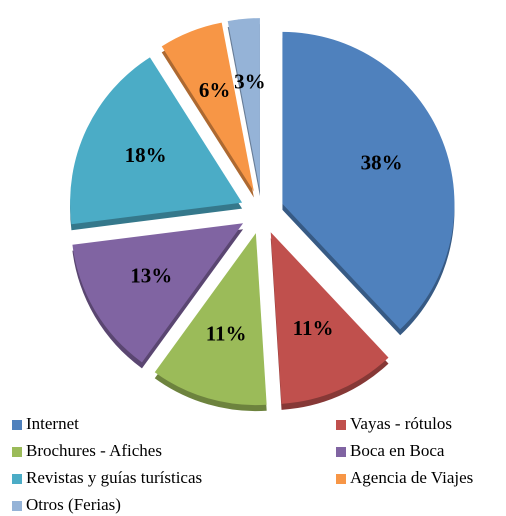 This screenshot has width=506, height=516. What do you see at coordinates (146, 155) in the screenshot?
I see `data-label: 18%` at bounding box center [146, 155].